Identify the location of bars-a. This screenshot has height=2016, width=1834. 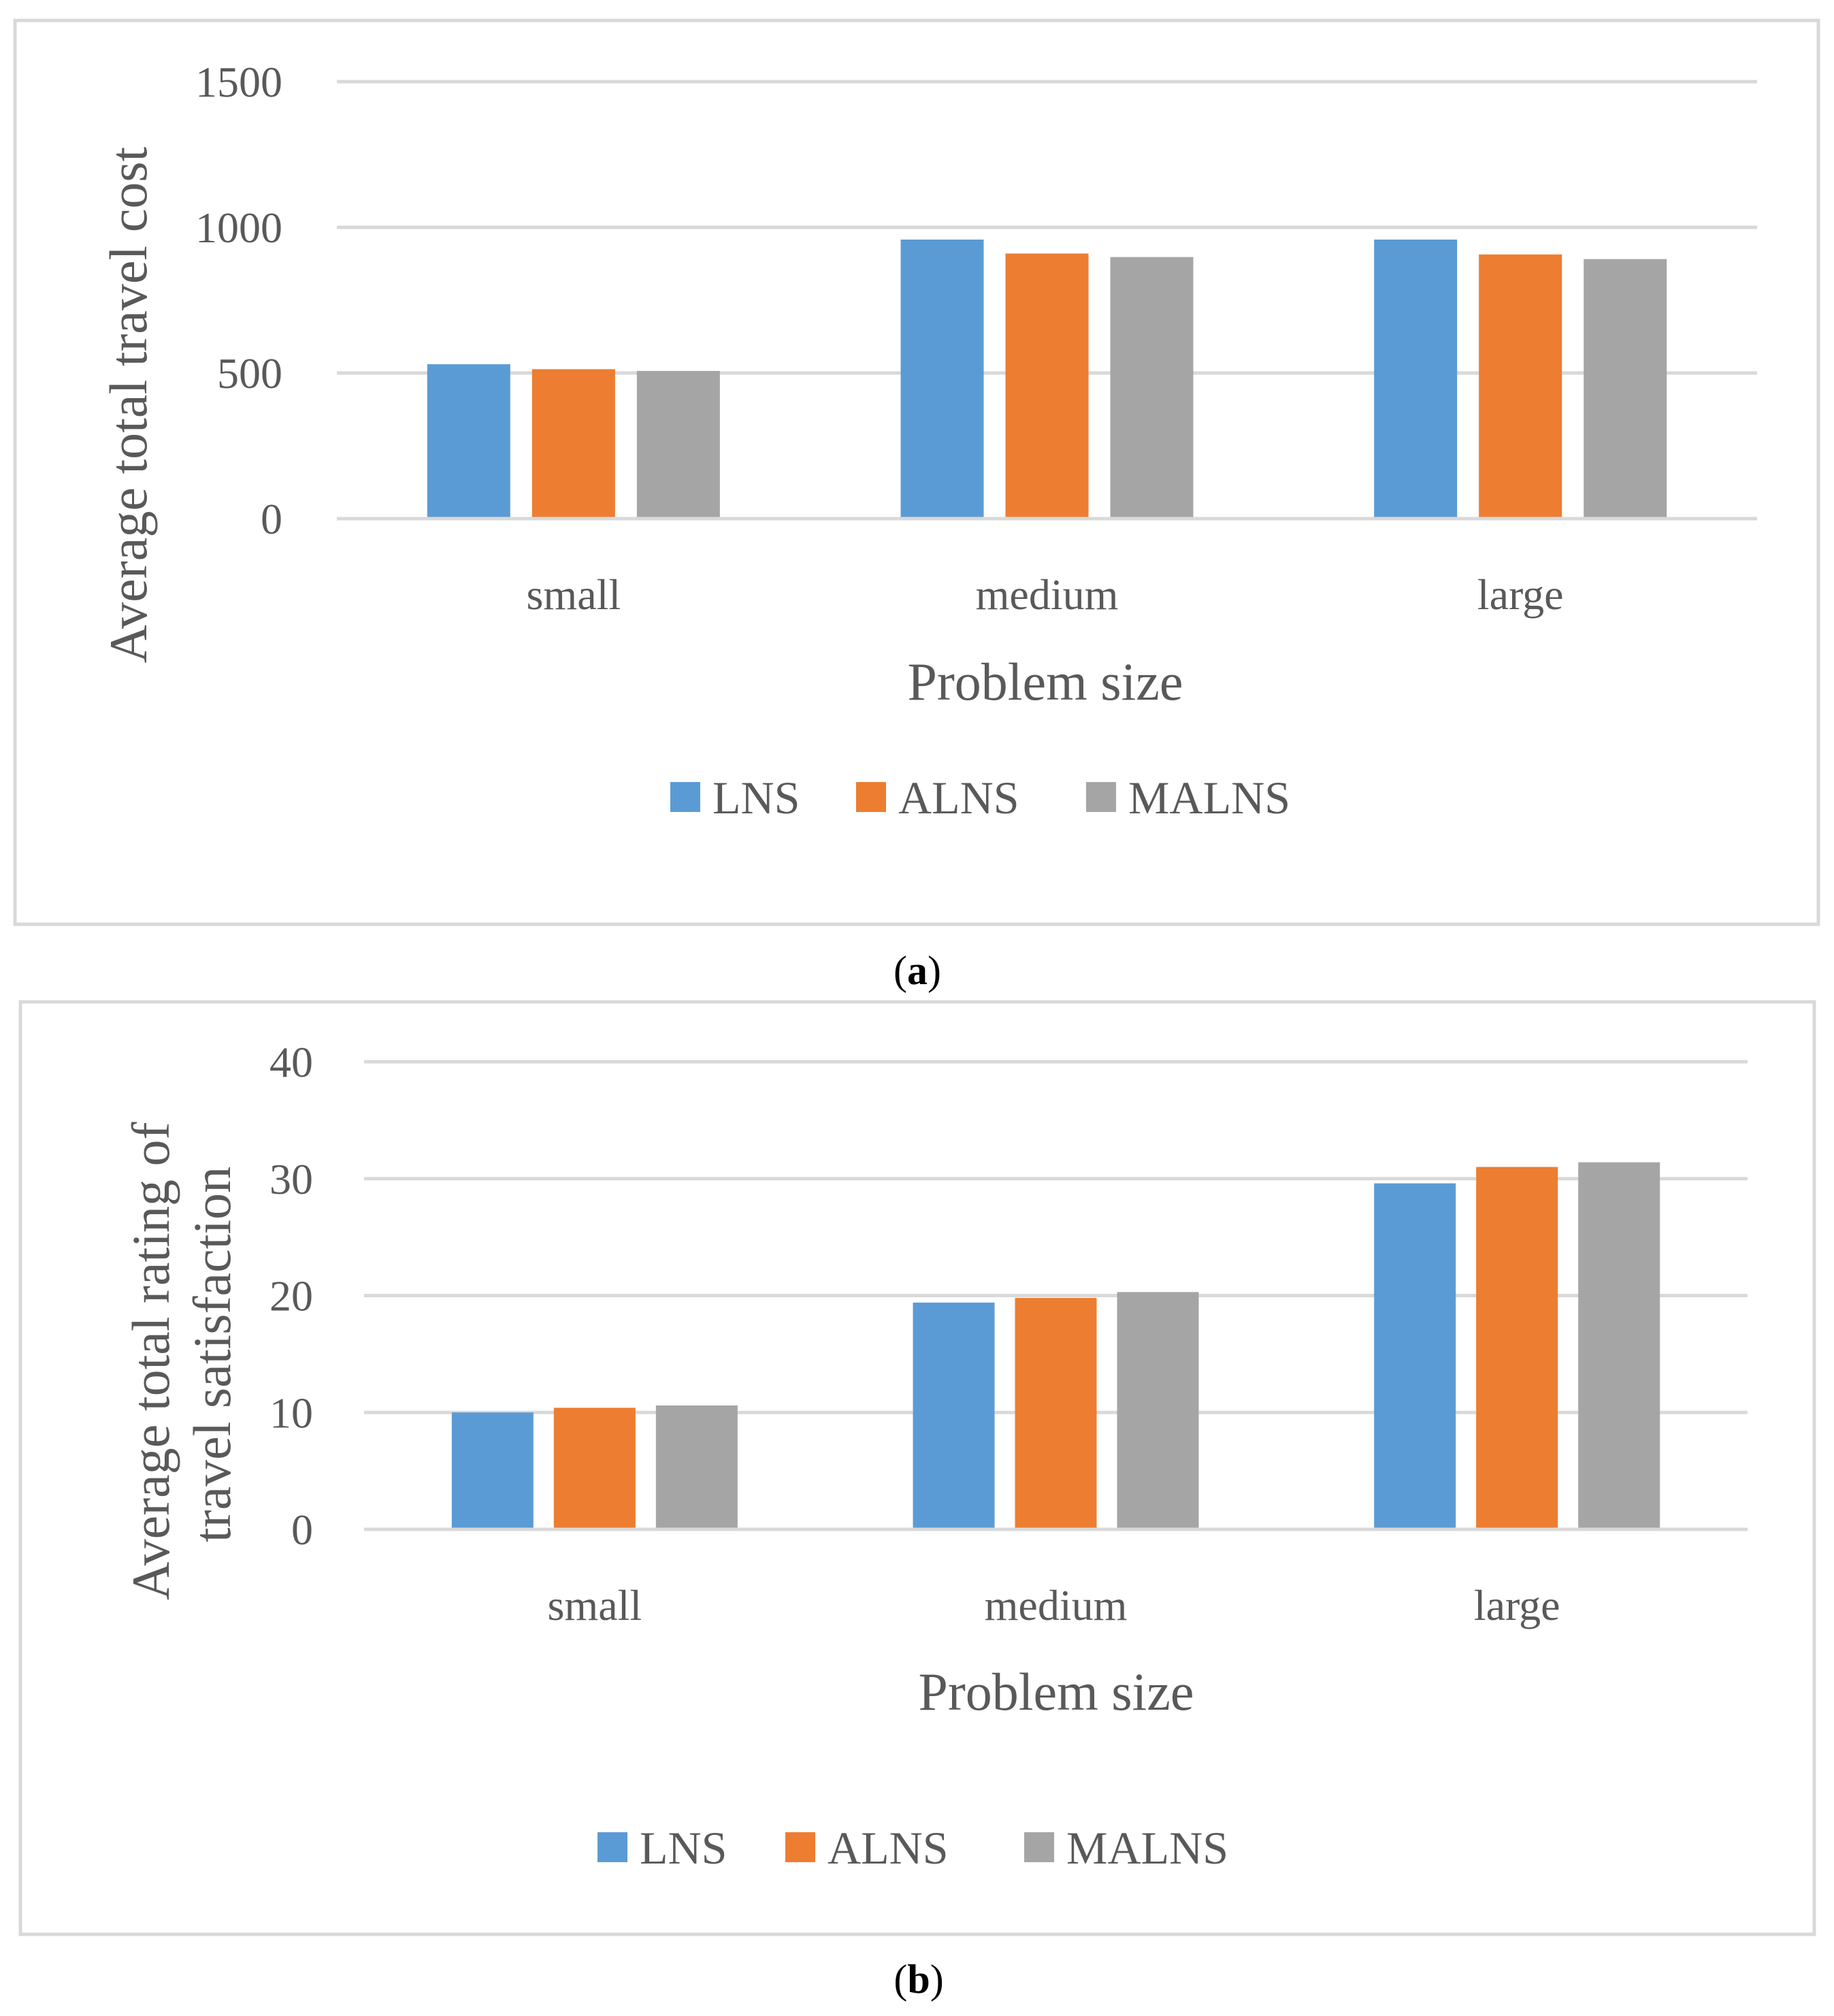
(1047, 380).